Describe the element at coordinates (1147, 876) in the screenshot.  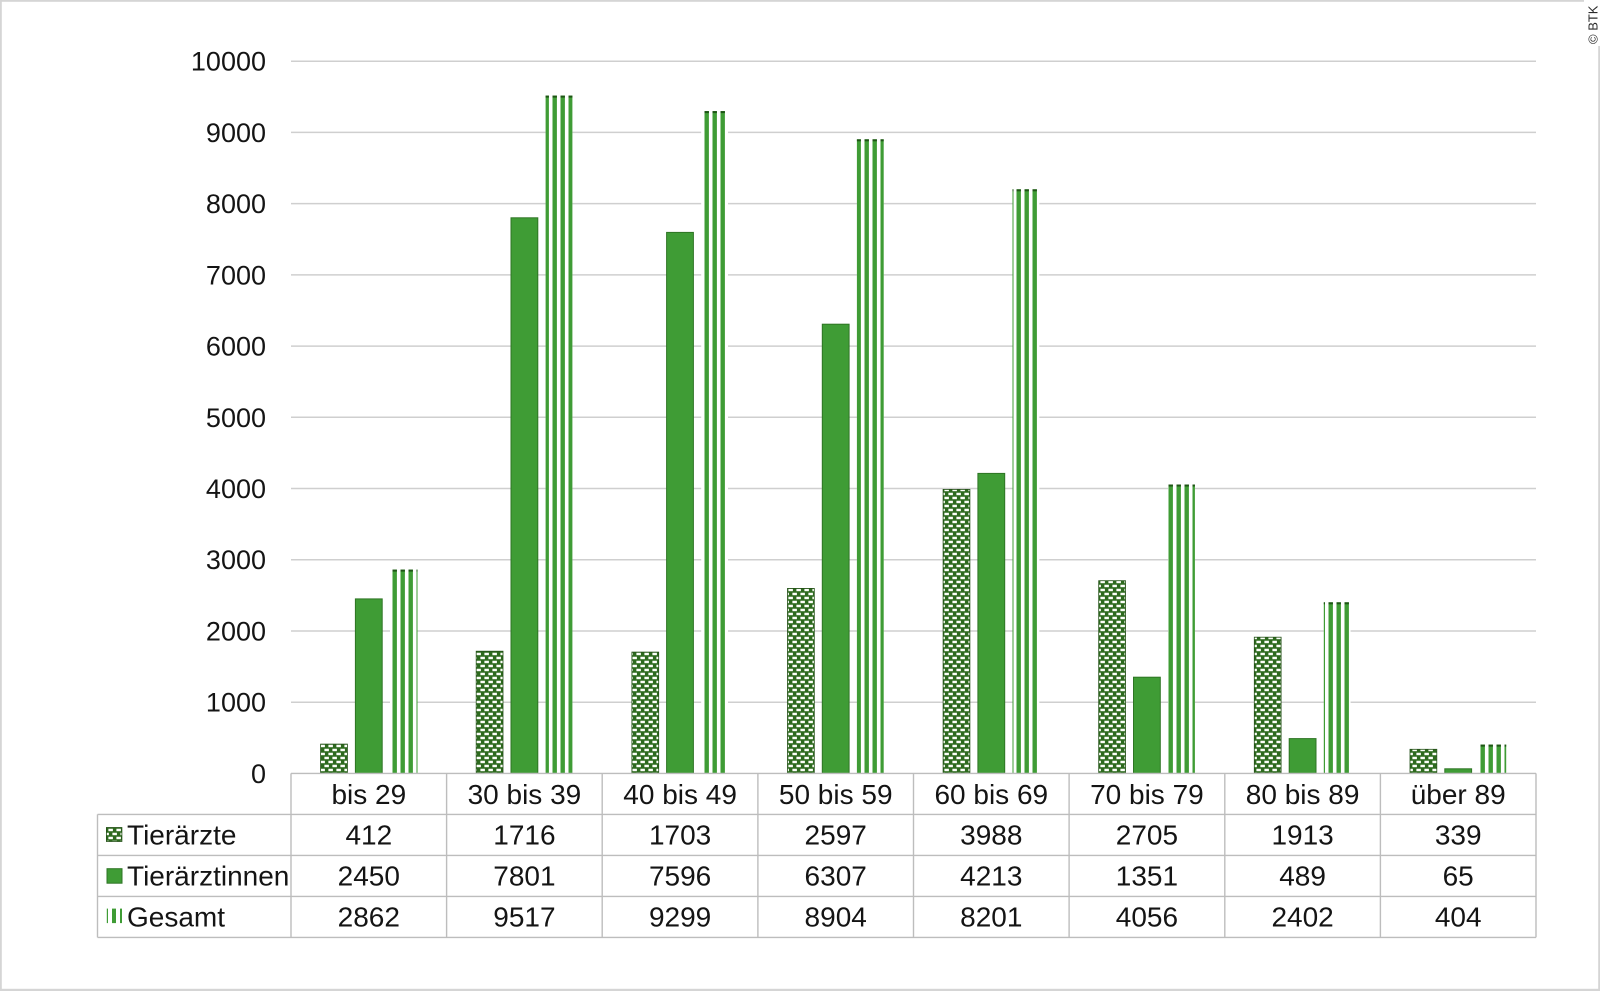
I see `svg-text: 1351` at that location.